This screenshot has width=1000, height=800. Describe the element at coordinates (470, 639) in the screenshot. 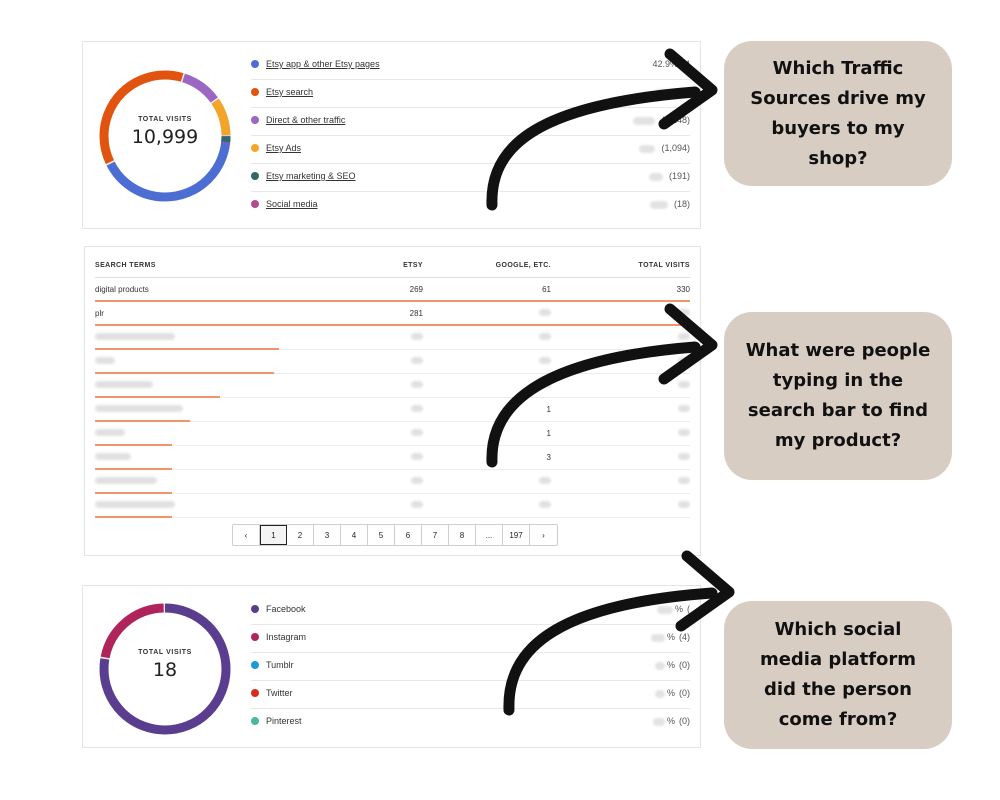

I see `legend-row: Instagram% (4)` at that location.